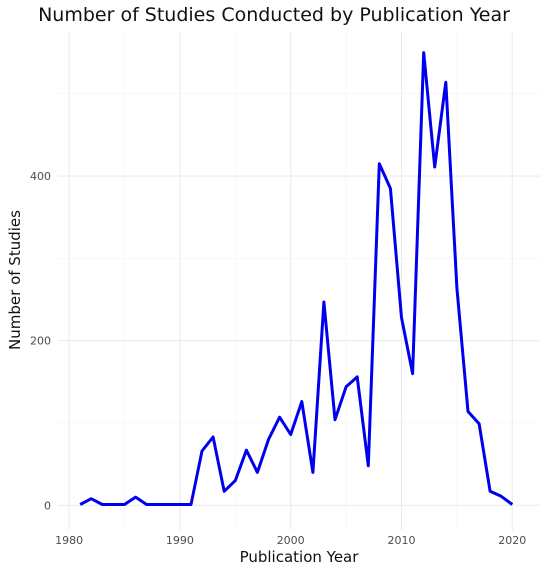 The height and width of the screenshot is (574, 548). Describe the element at coordinates (291, 540) in the screenshot. I see `x-tick-label: 2000` at that location.